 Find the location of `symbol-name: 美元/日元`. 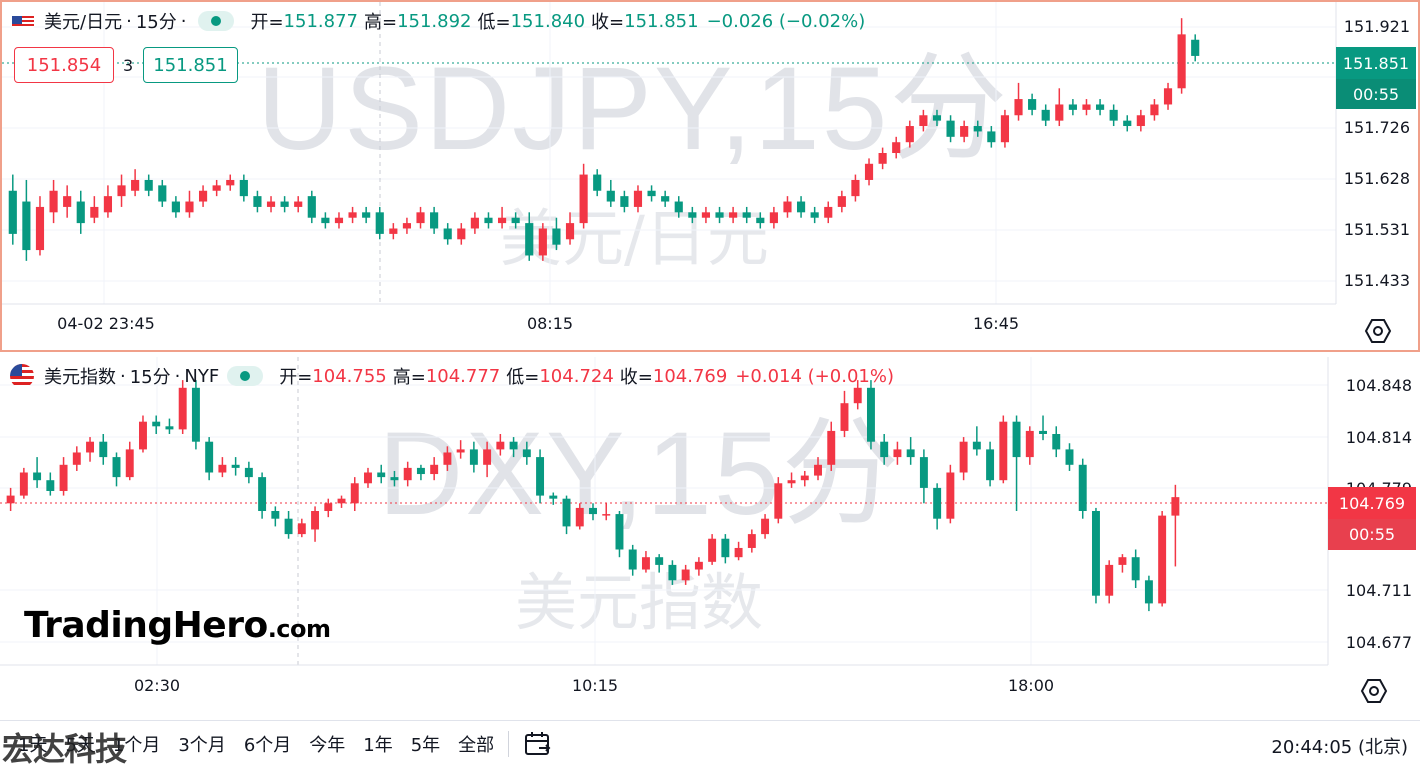

symbol-name: 美元/日元 is located at coordinates (83, 22).